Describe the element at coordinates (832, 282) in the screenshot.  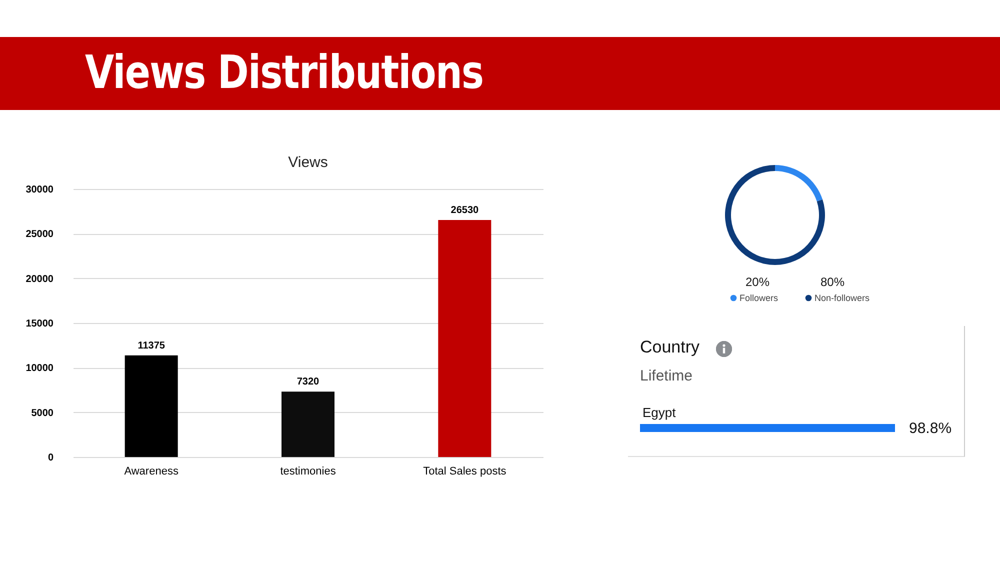
I see `data-label: 80%` at that location.